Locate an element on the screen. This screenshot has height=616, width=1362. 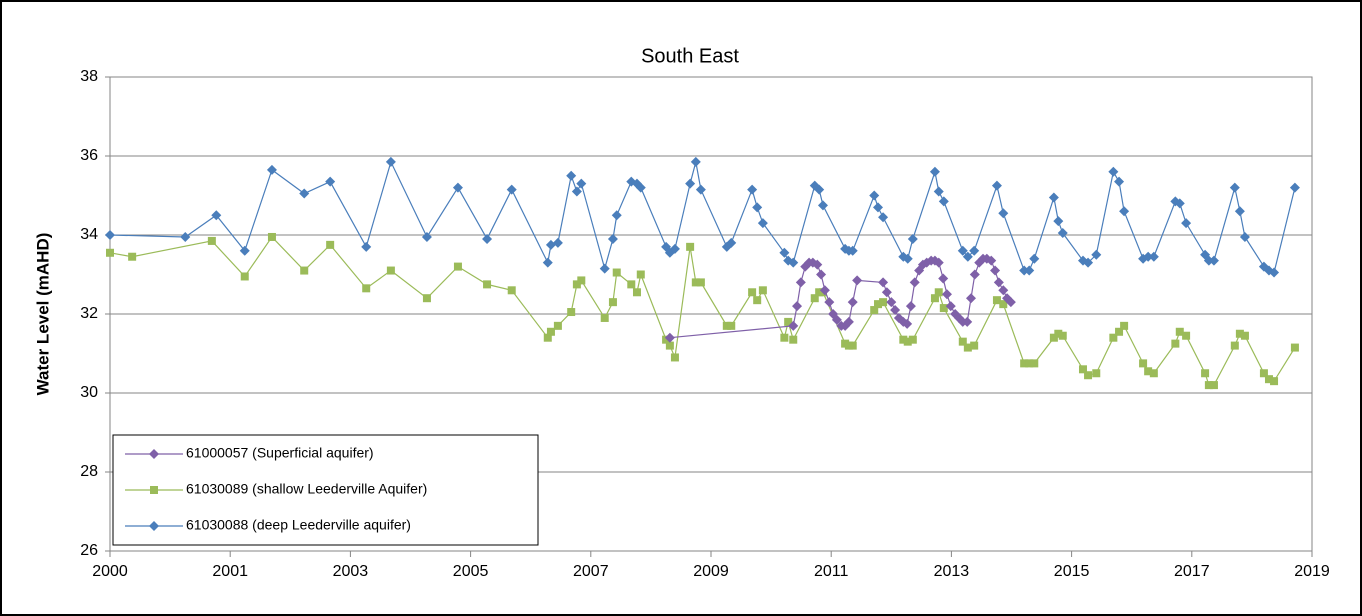
y-tick-label: 26 is located at coordinates (89, 550).